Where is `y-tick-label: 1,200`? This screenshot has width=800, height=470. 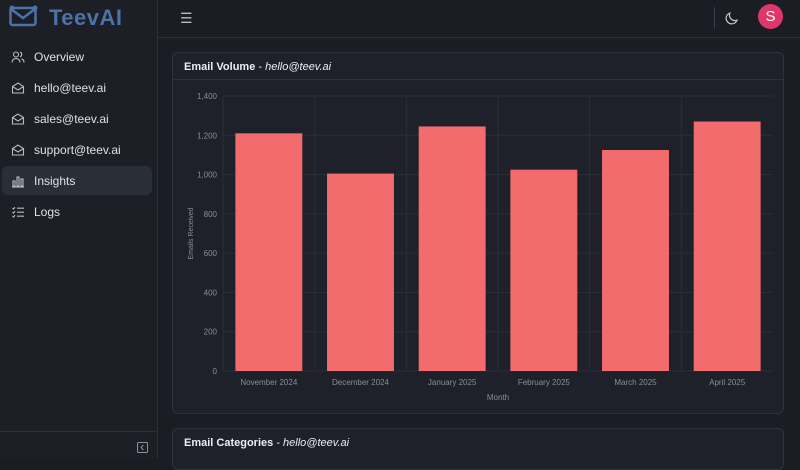
y-tick-label: 1,200 is located at coordinates (207, 135).